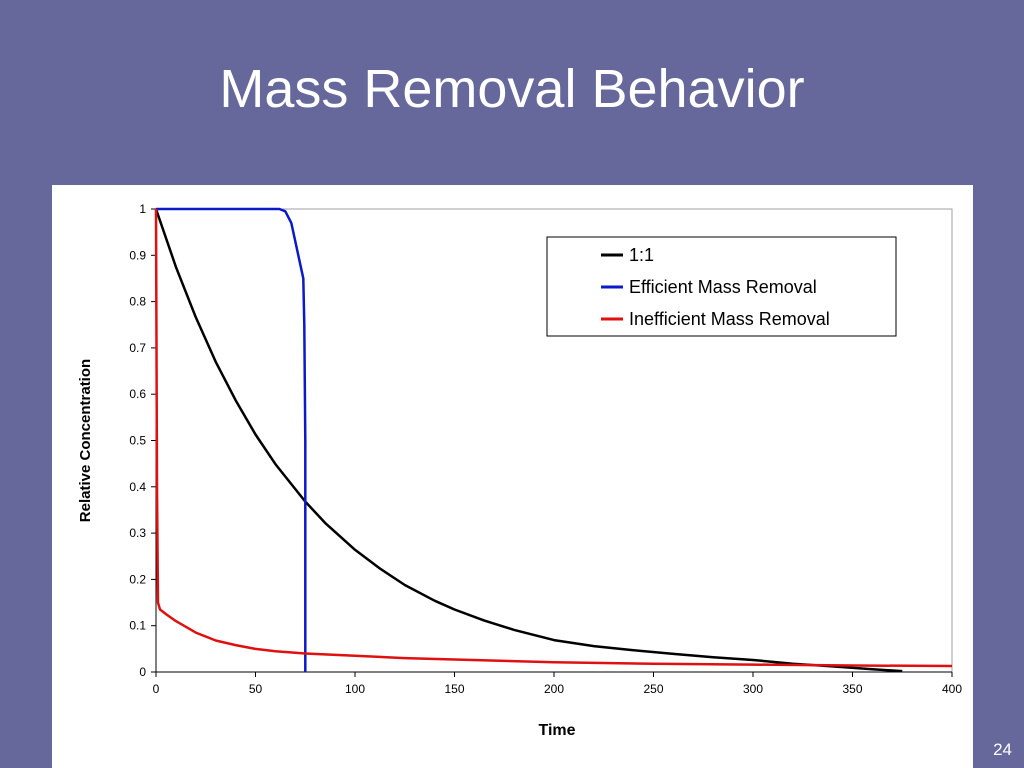 The width and height of the screenshot is (1024, 768). What do you see at coordinates (952, 689) in the screenshot?
I see `x-tick-label: 400` at bounding box center [952, 689].